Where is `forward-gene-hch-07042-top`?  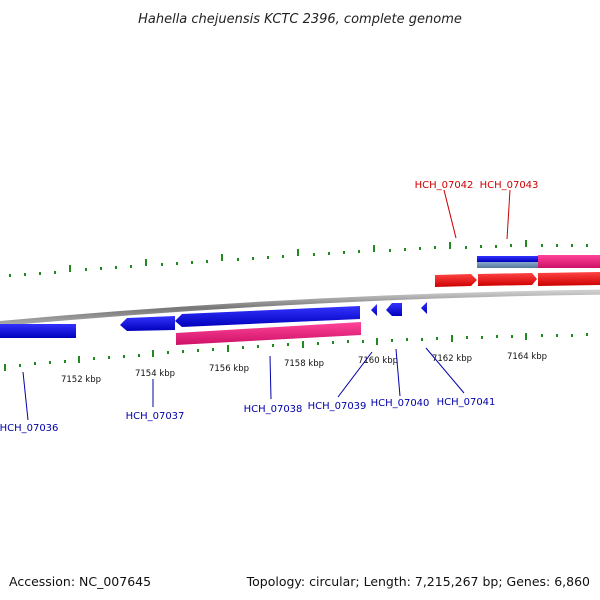 forward-gene-hch-07042-top is located at coordinates (507, 259).